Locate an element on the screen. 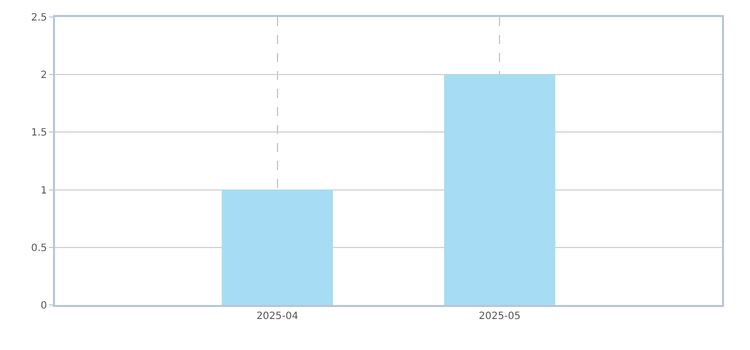 Image resolution: width=750 pixels, height=350 pixels. y-tick-label: 0 is located at coordinates (43, 306).